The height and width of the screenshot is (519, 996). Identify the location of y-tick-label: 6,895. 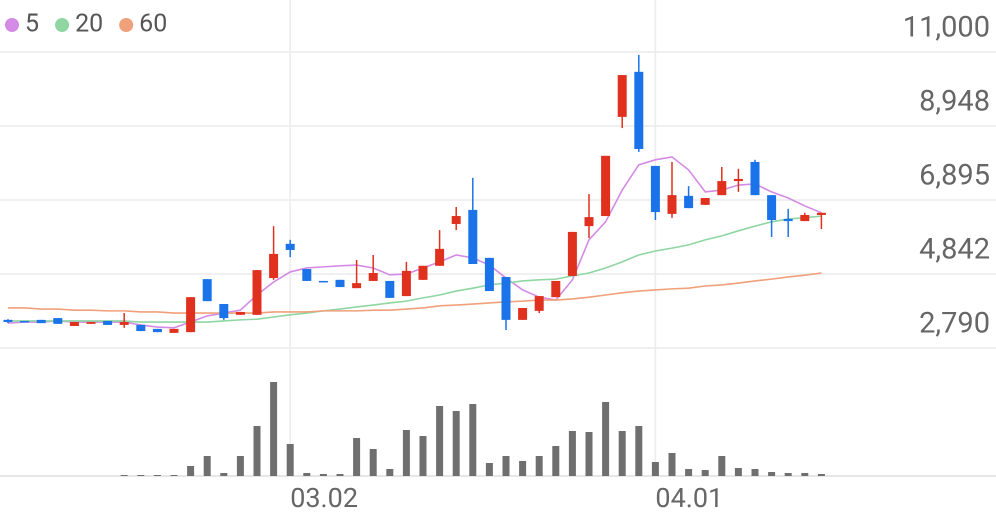
(954, 176).